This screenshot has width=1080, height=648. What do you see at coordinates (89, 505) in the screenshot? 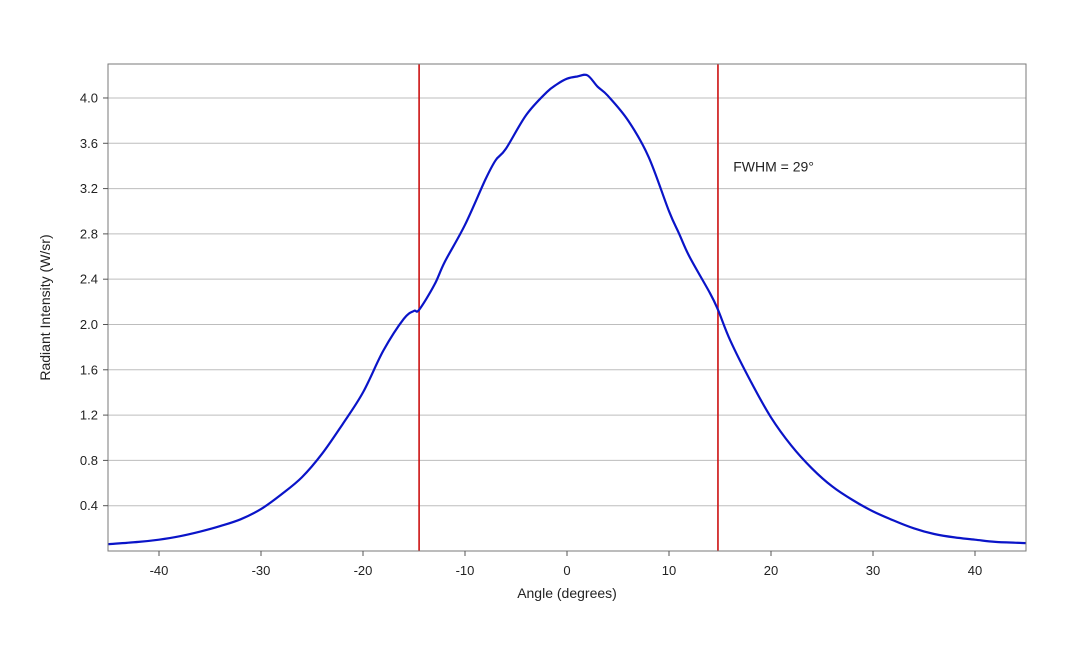
I see `y-tick-label: 0.4` at bounding box center [89, 505].